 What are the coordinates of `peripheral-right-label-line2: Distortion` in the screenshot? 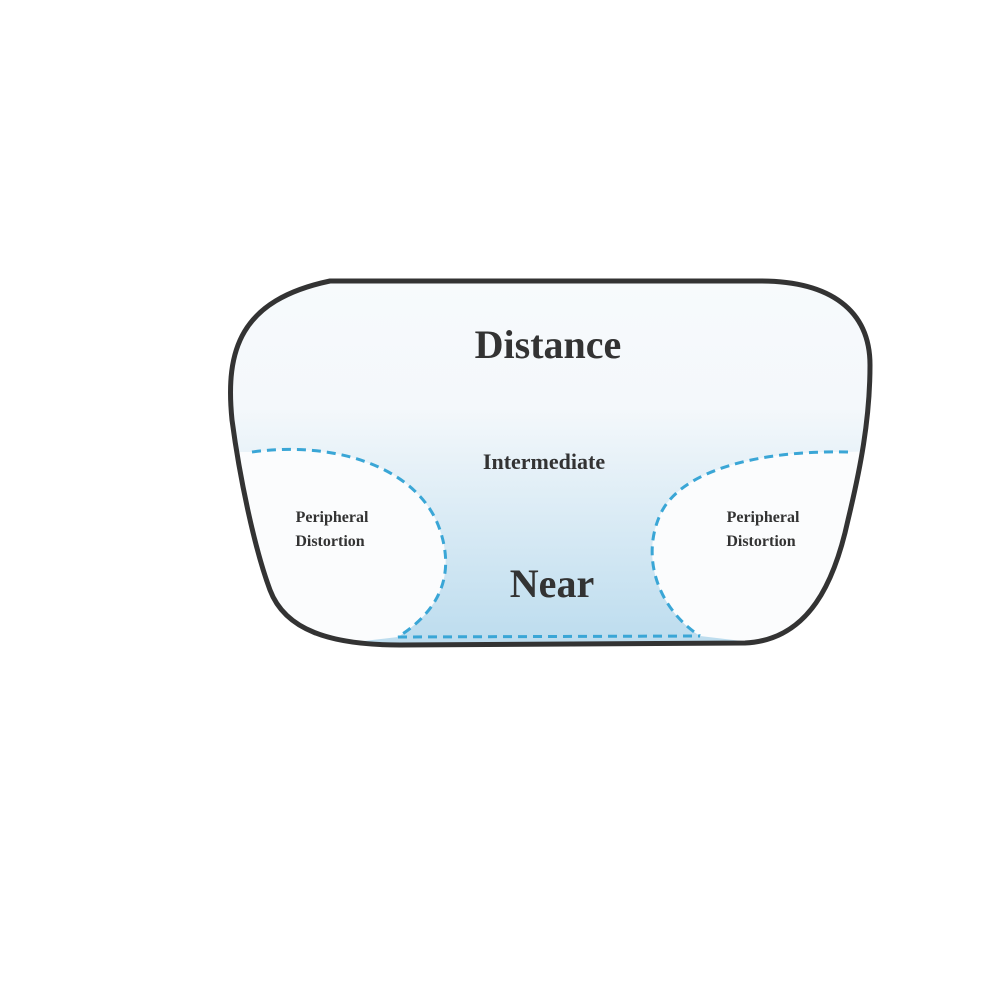 It's located at (760, 541).